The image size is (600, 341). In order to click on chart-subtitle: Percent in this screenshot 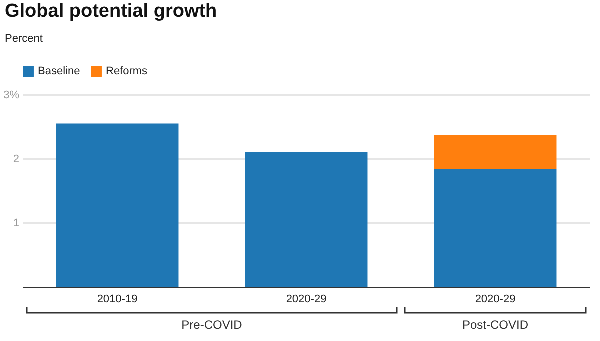, I will do `click(24, 39)`.